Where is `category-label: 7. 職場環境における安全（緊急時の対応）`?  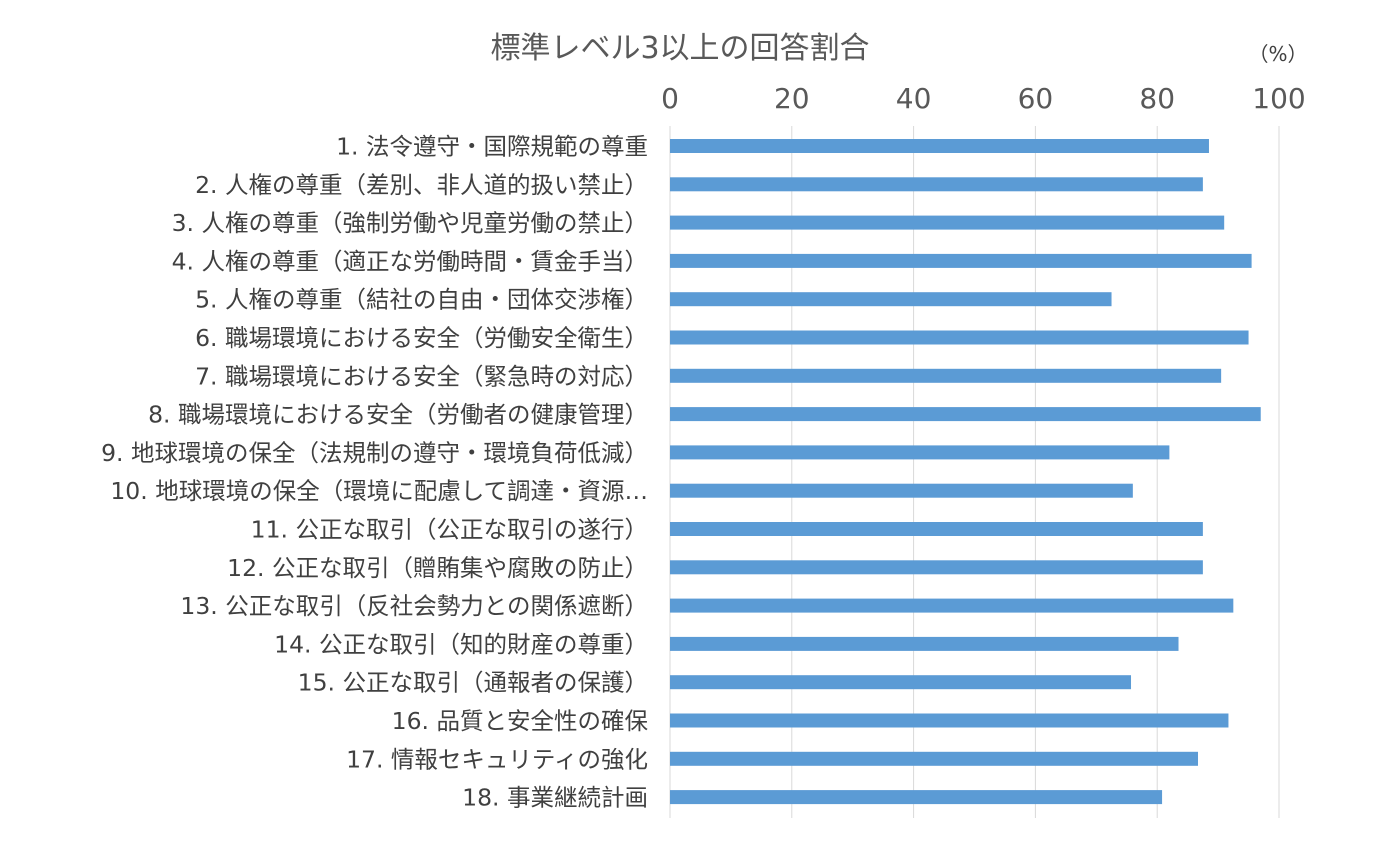 category-label: 7. 職場環境における安全（緊急時の対応） is located at coordinates (421, 376).